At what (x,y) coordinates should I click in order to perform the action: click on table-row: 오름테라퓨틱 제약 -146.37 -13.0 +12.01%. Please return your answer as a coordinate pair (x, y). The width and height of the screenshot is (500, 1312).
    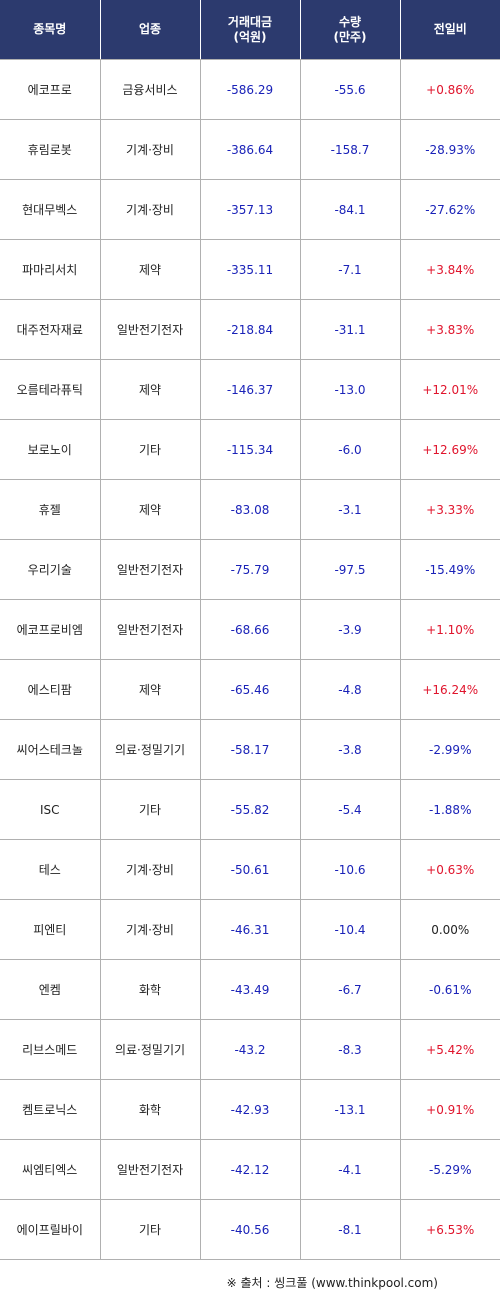
    Looking at the image, I should click on (250, 389).